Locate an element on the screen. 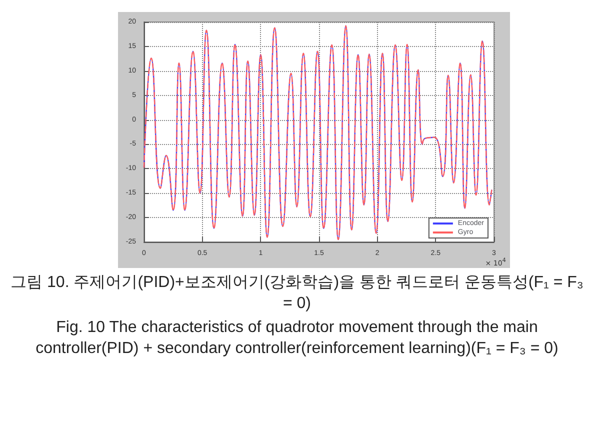 The image size is (594, 434). caption: 그림 10. 주제어기(PID)+보조제어기(강화학습)을 통한 쿼드로터 운동특성(F₁ = F₃ = 0) is located at coordinates (297, 293).